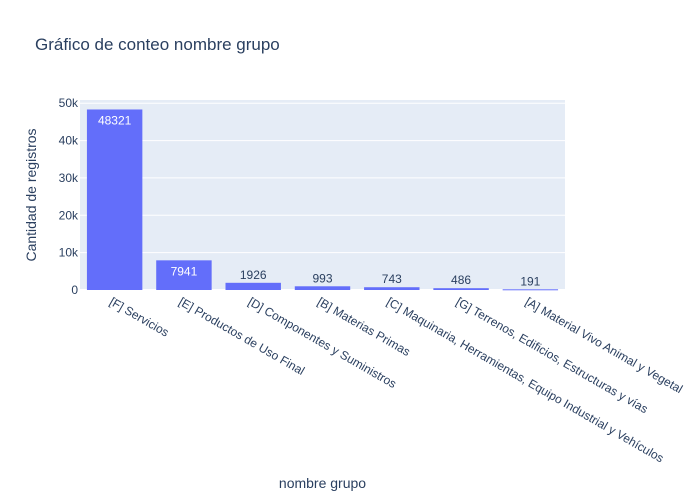 The image size is (700, 500). What do you see at coordinates (69, 178) in the screenshot?
I see `y-tick-label: 30k` at bounding box center [69, 178].